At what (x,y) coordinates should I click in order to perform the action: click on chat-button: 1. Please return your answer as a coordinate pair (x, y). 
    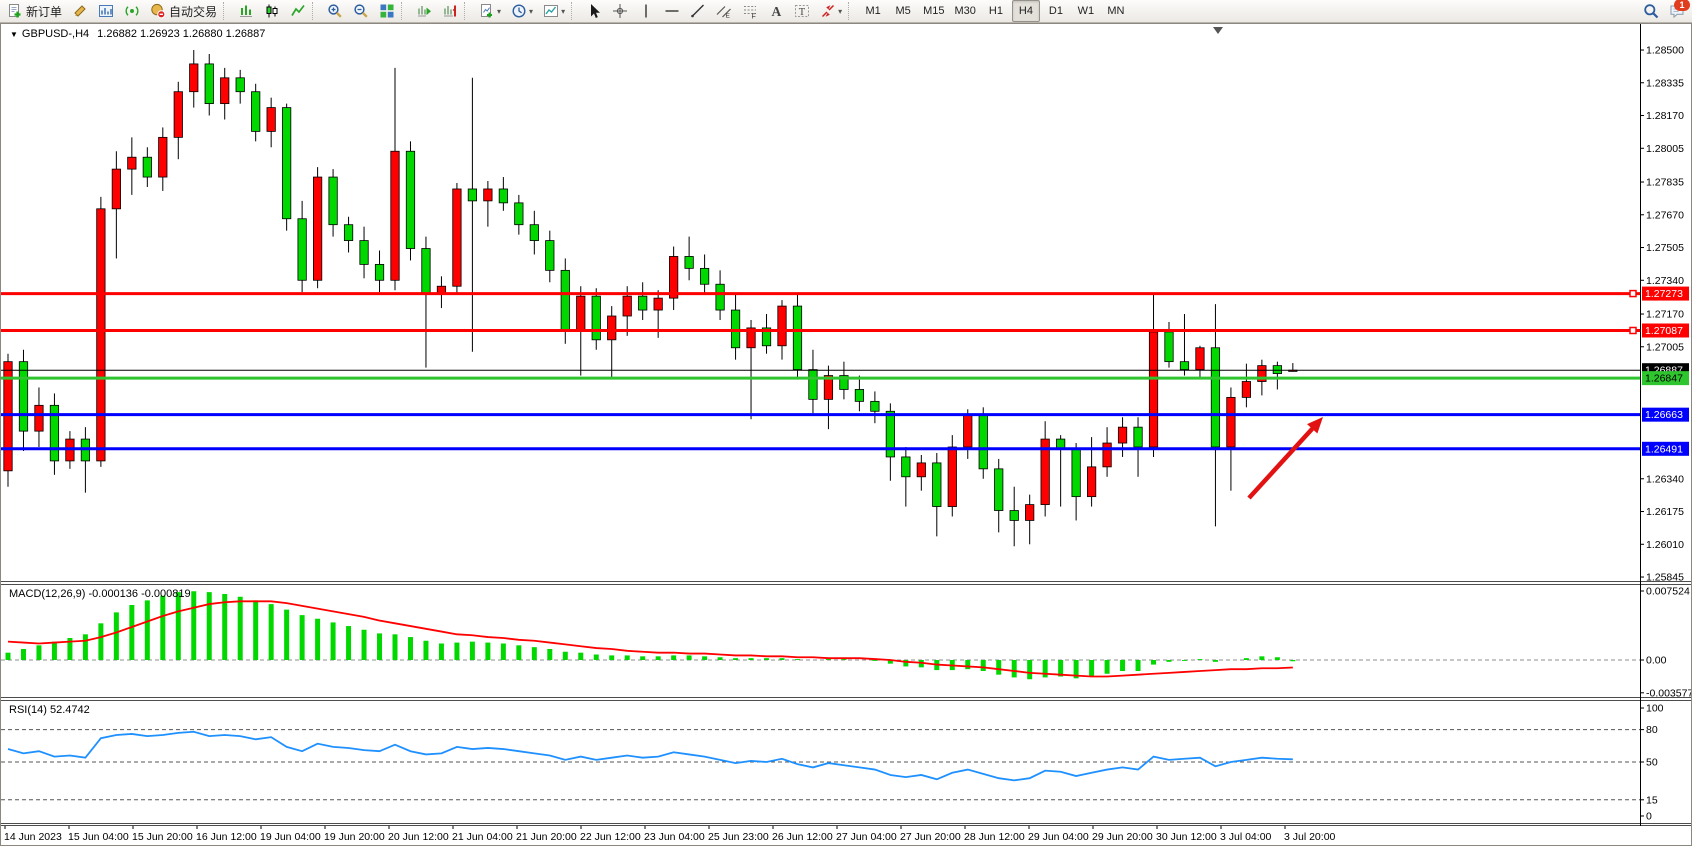
    Looking at the image, I should click on (1677, 11).